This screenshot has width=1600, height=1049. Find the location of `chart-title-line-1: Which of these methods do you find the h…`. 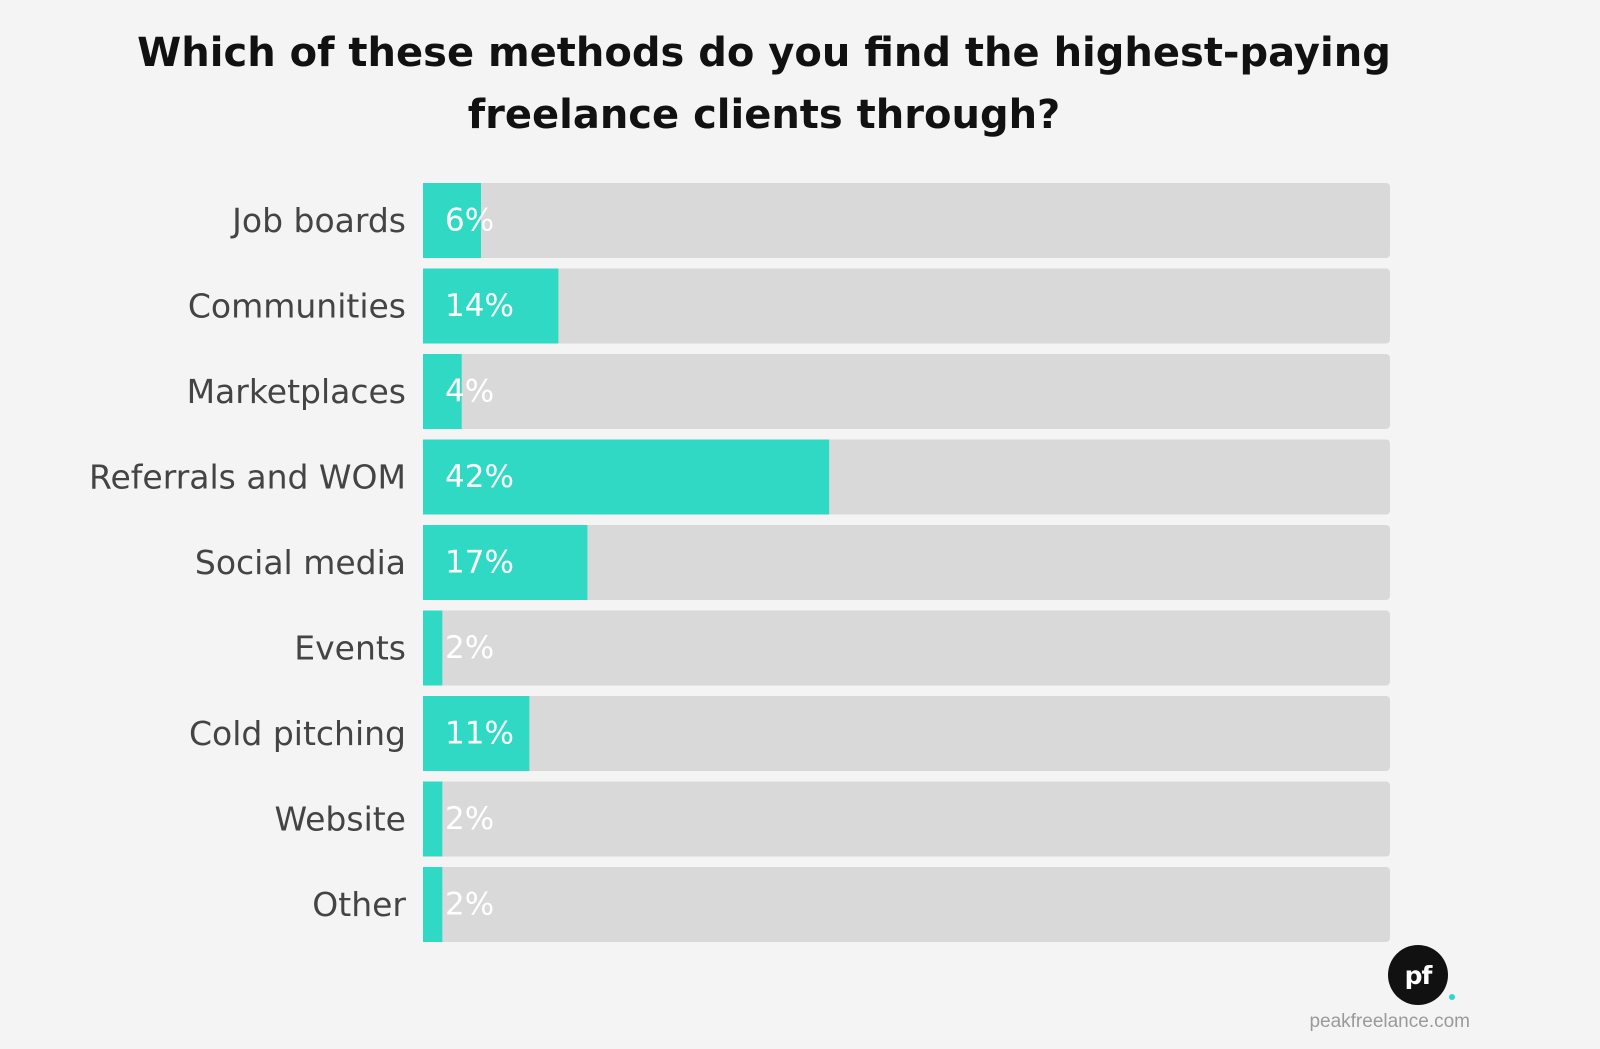

chart-title-line-1: Which of these methods do you find the h… is located at coordinates (764, 53).